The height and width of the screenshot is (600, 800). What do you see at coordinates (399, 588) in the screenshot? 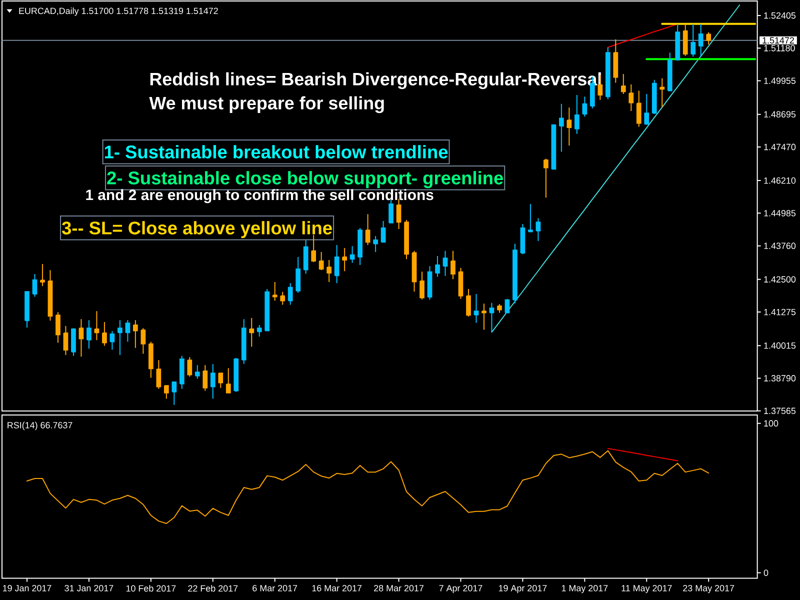
I see `x-tick-label: 28 Mar 2017` at bounding box center [399, 588].